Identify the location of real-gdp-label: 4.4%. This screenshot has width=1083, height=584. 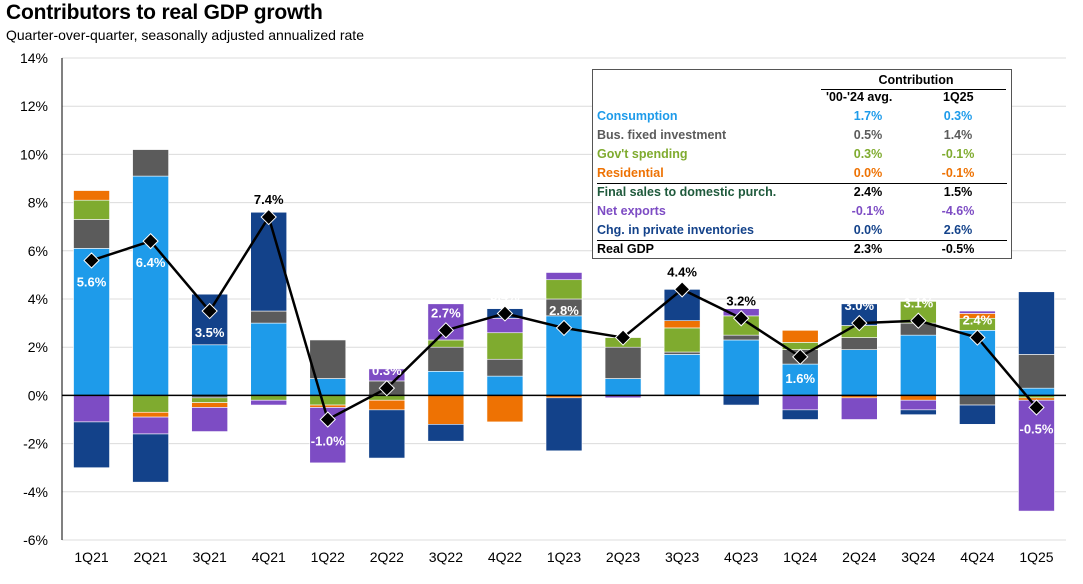
(682, 271).